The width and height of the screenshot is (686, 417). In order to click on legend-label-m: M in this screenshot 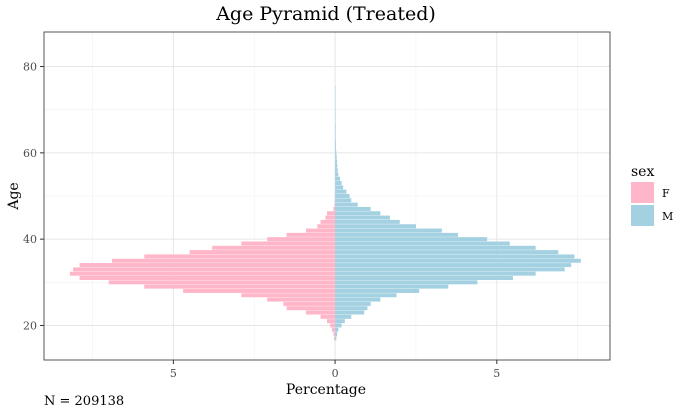, I will do `click(667, 216)`.